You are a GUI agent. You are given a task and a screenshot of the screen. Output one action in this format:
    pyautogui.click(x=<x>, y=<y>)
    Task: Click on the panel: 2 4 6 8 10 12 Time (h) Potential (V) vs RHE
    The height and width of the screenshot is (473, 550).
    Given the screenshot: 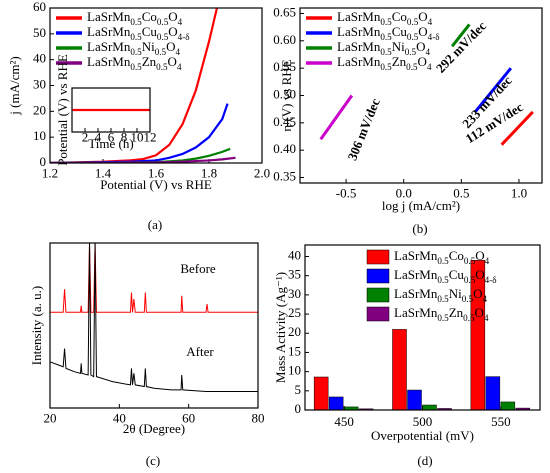 What is the action you would take?
    pyautogui.click(x=106, y=110)
    